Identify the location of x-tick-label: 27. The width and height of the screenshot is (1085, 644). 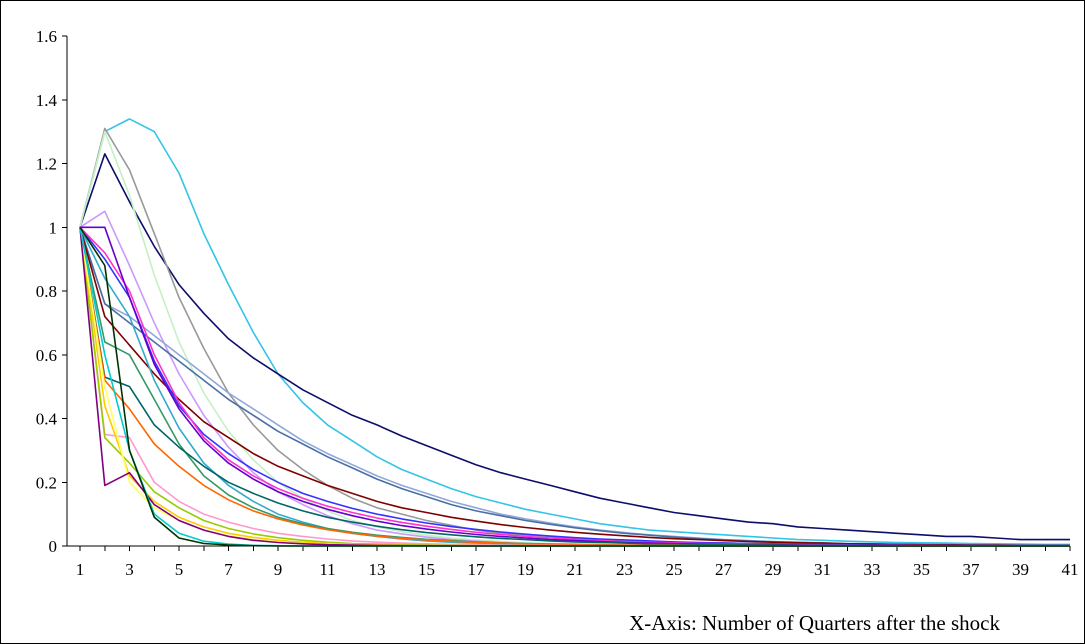
(724, 569).